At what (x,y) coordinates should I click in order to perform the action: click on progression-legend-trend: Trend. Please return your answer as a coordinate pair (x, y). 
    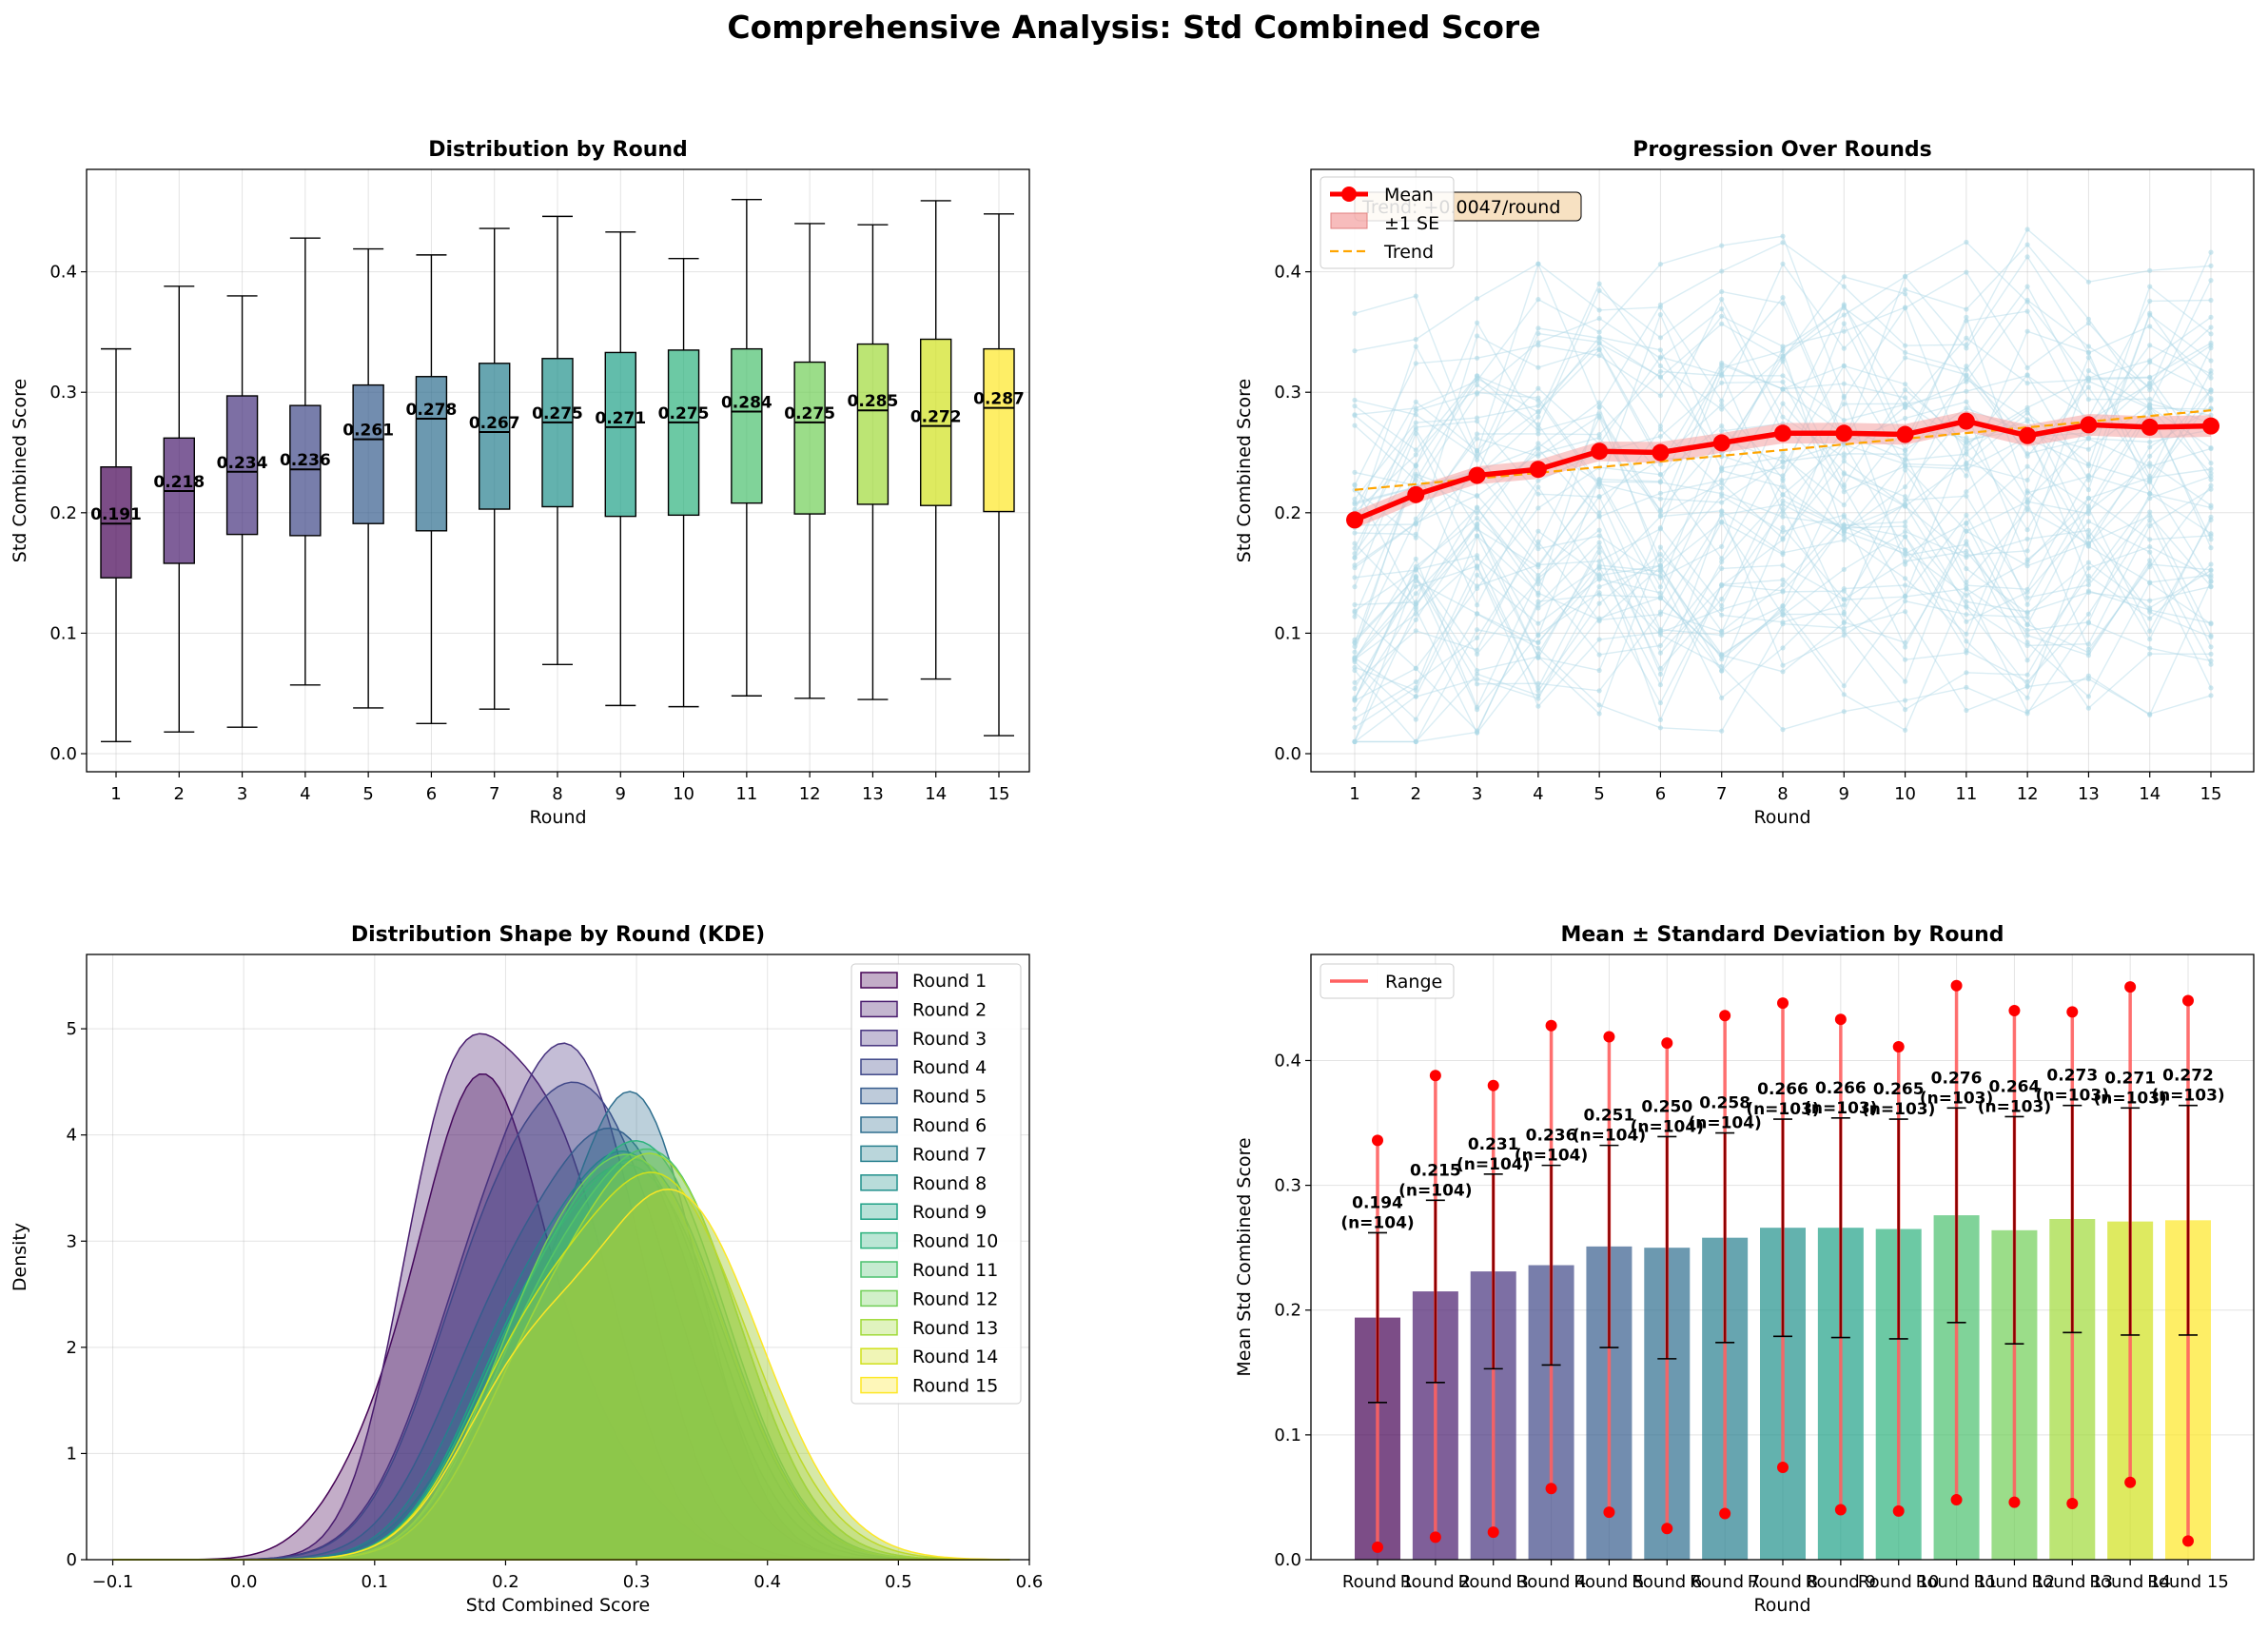
    Looking at the image, I should click on (1408, 252).